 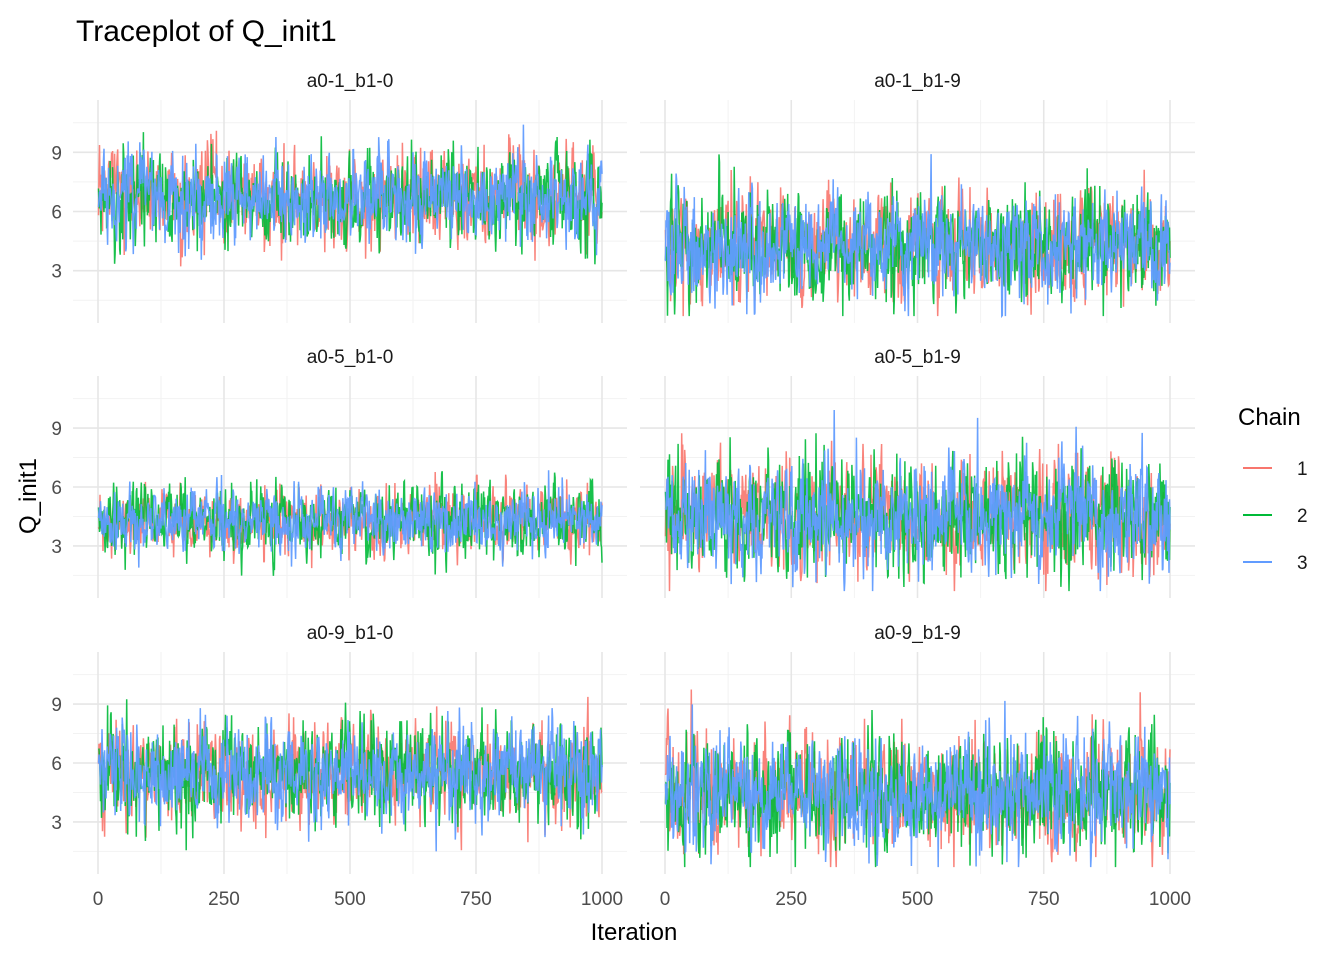 I want to click on facet-title: a0-1_b1-9, so click(x=917, y=81).